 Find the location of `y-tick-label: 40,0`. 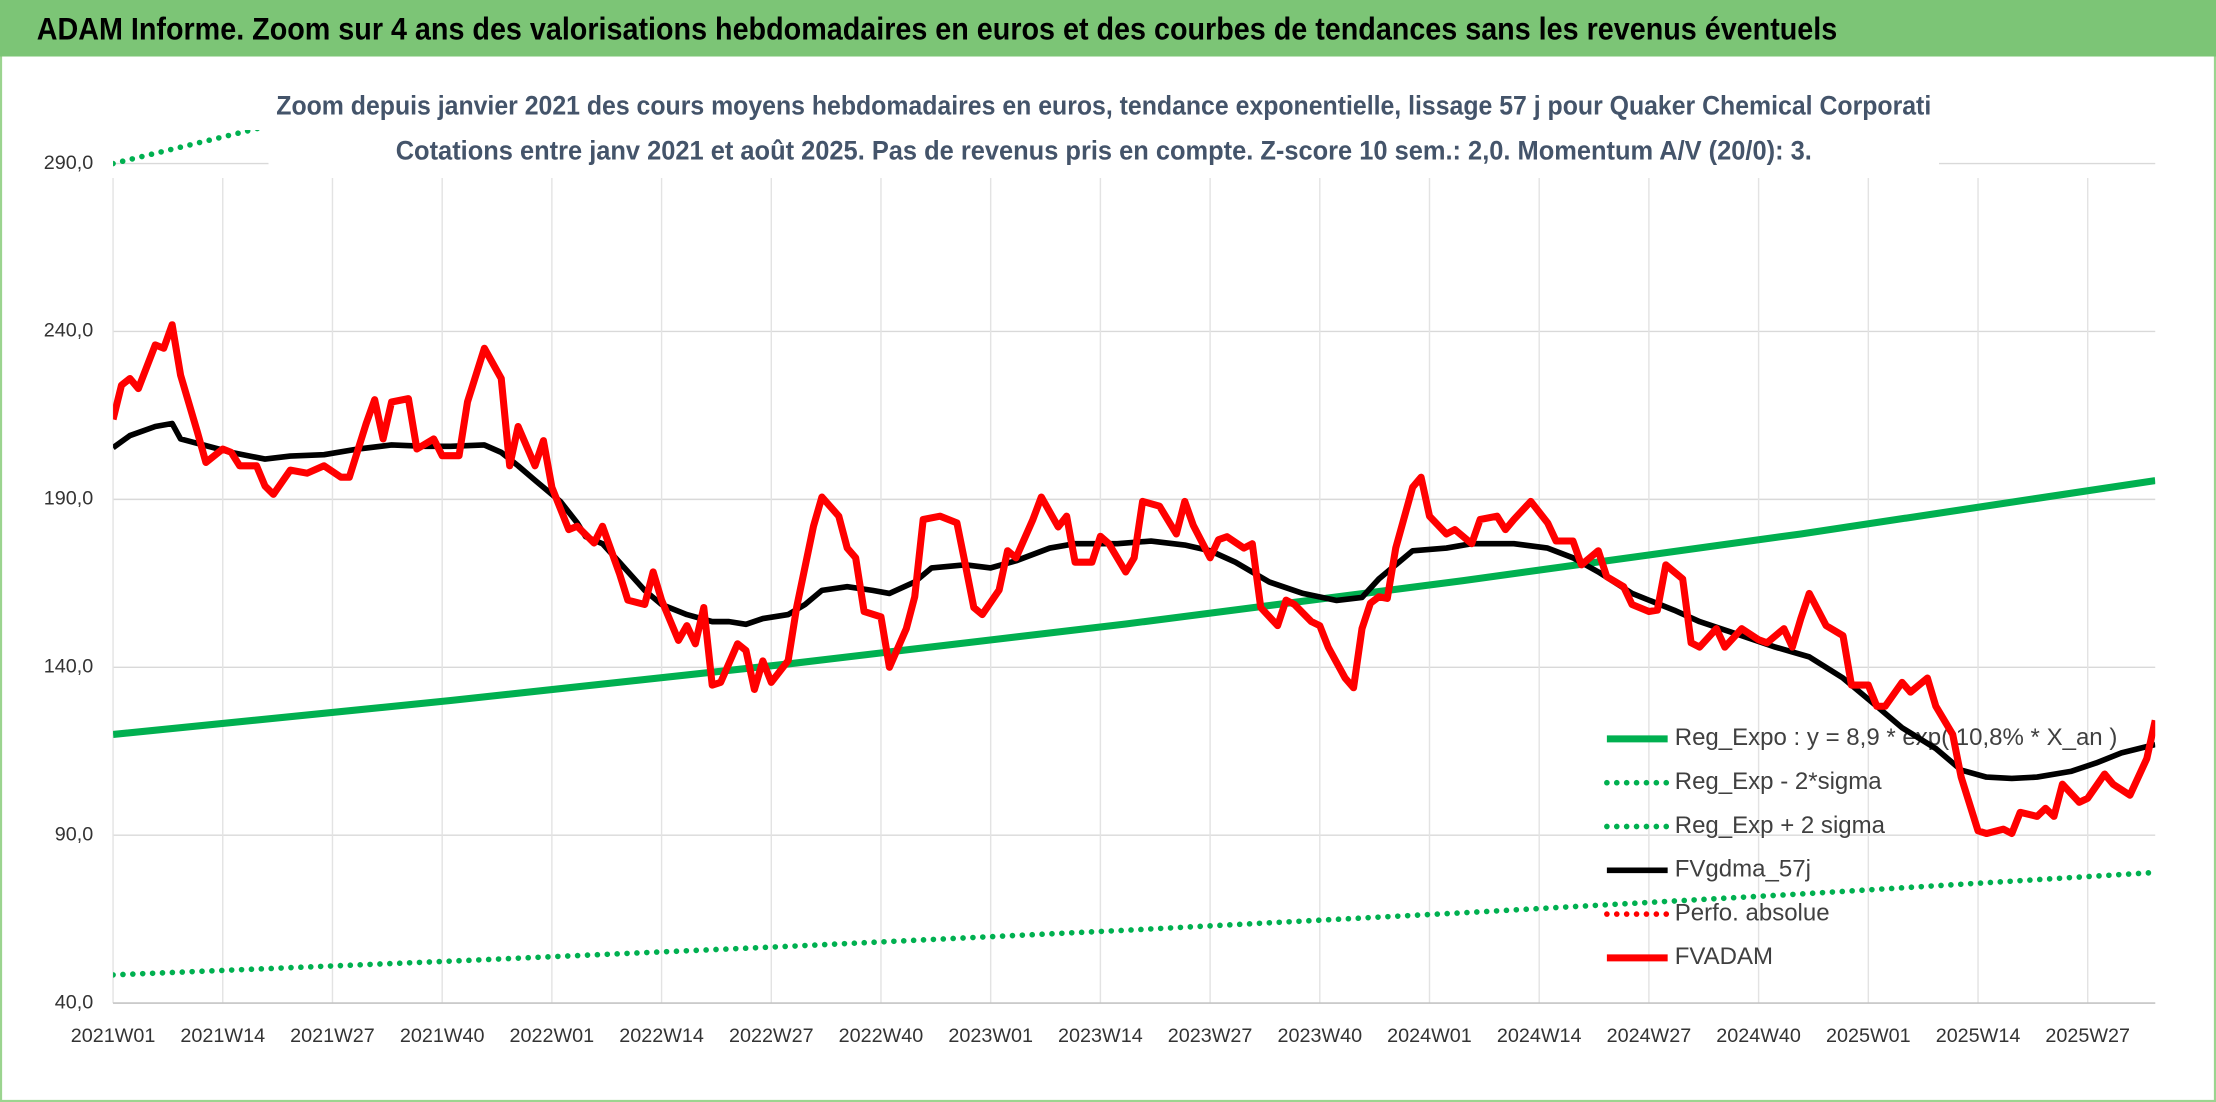

y-tick-label: 40,0 is located at coordinates (74, 1002).